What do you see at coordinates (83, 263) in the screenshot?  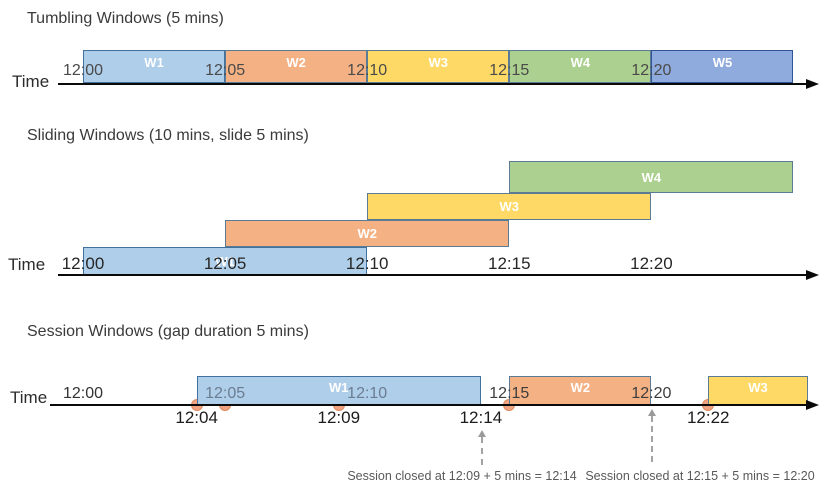 I see `sliding-axis-tick-label: 12:00` at bounding box center [83, 263].